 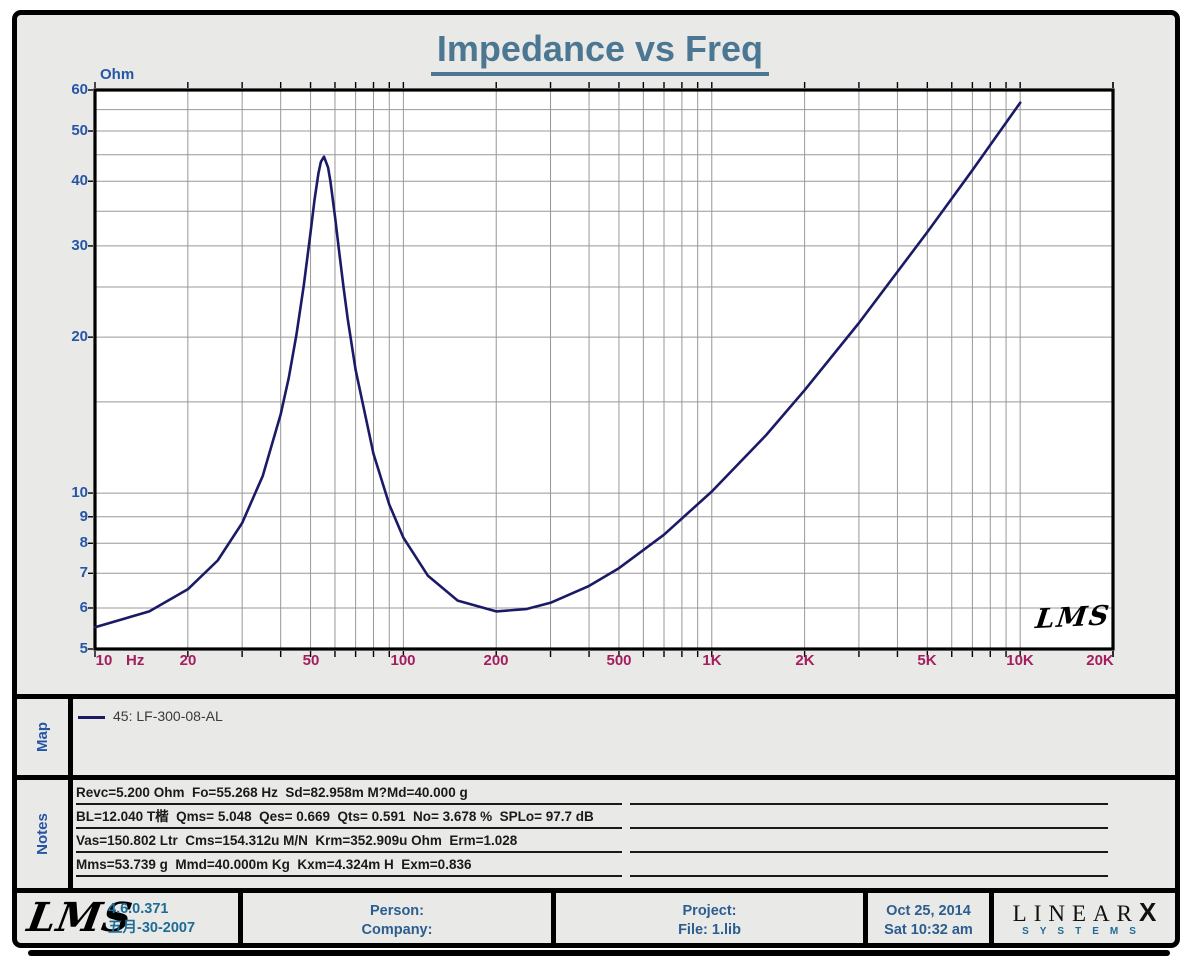 What do you see at coordinates (709, 911) in the screenshot?
I see `project-label: Project:` at bounding box center [709, 911].